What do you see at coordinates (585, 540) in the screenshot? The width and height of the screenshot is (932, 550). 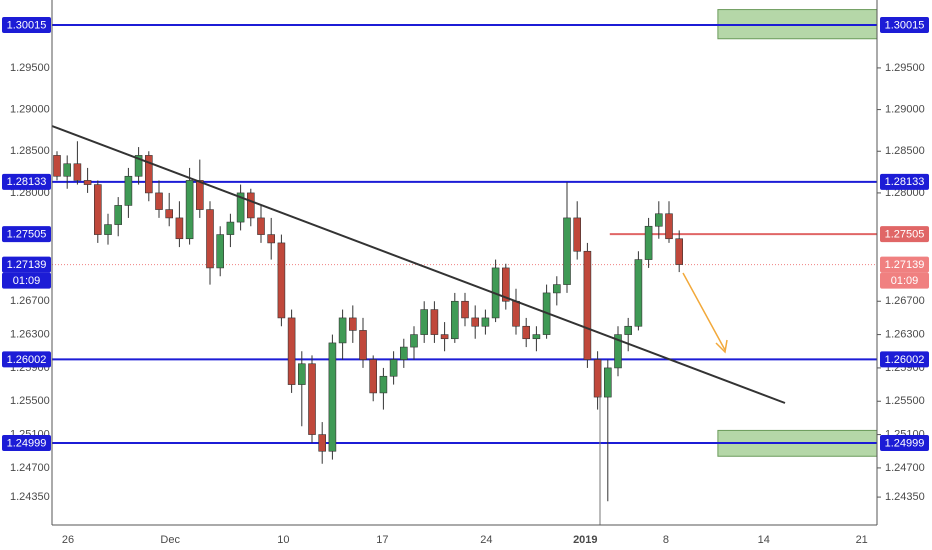 I see `x-tick-label: 2019` at bounding box center [585, 540].